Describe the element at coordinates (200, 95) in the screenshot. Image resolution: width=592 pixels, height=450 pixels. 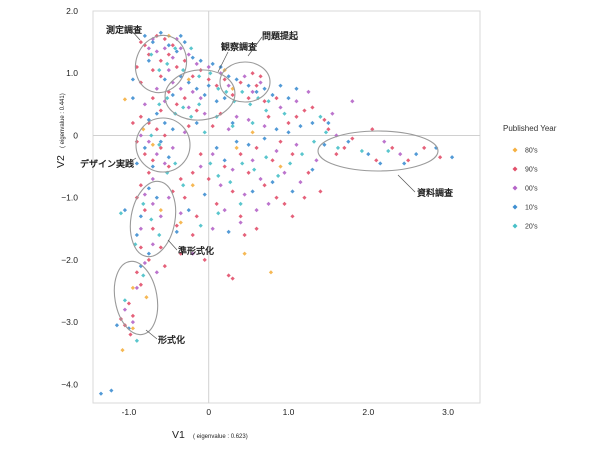
I see `ellipse-observation` at that location.